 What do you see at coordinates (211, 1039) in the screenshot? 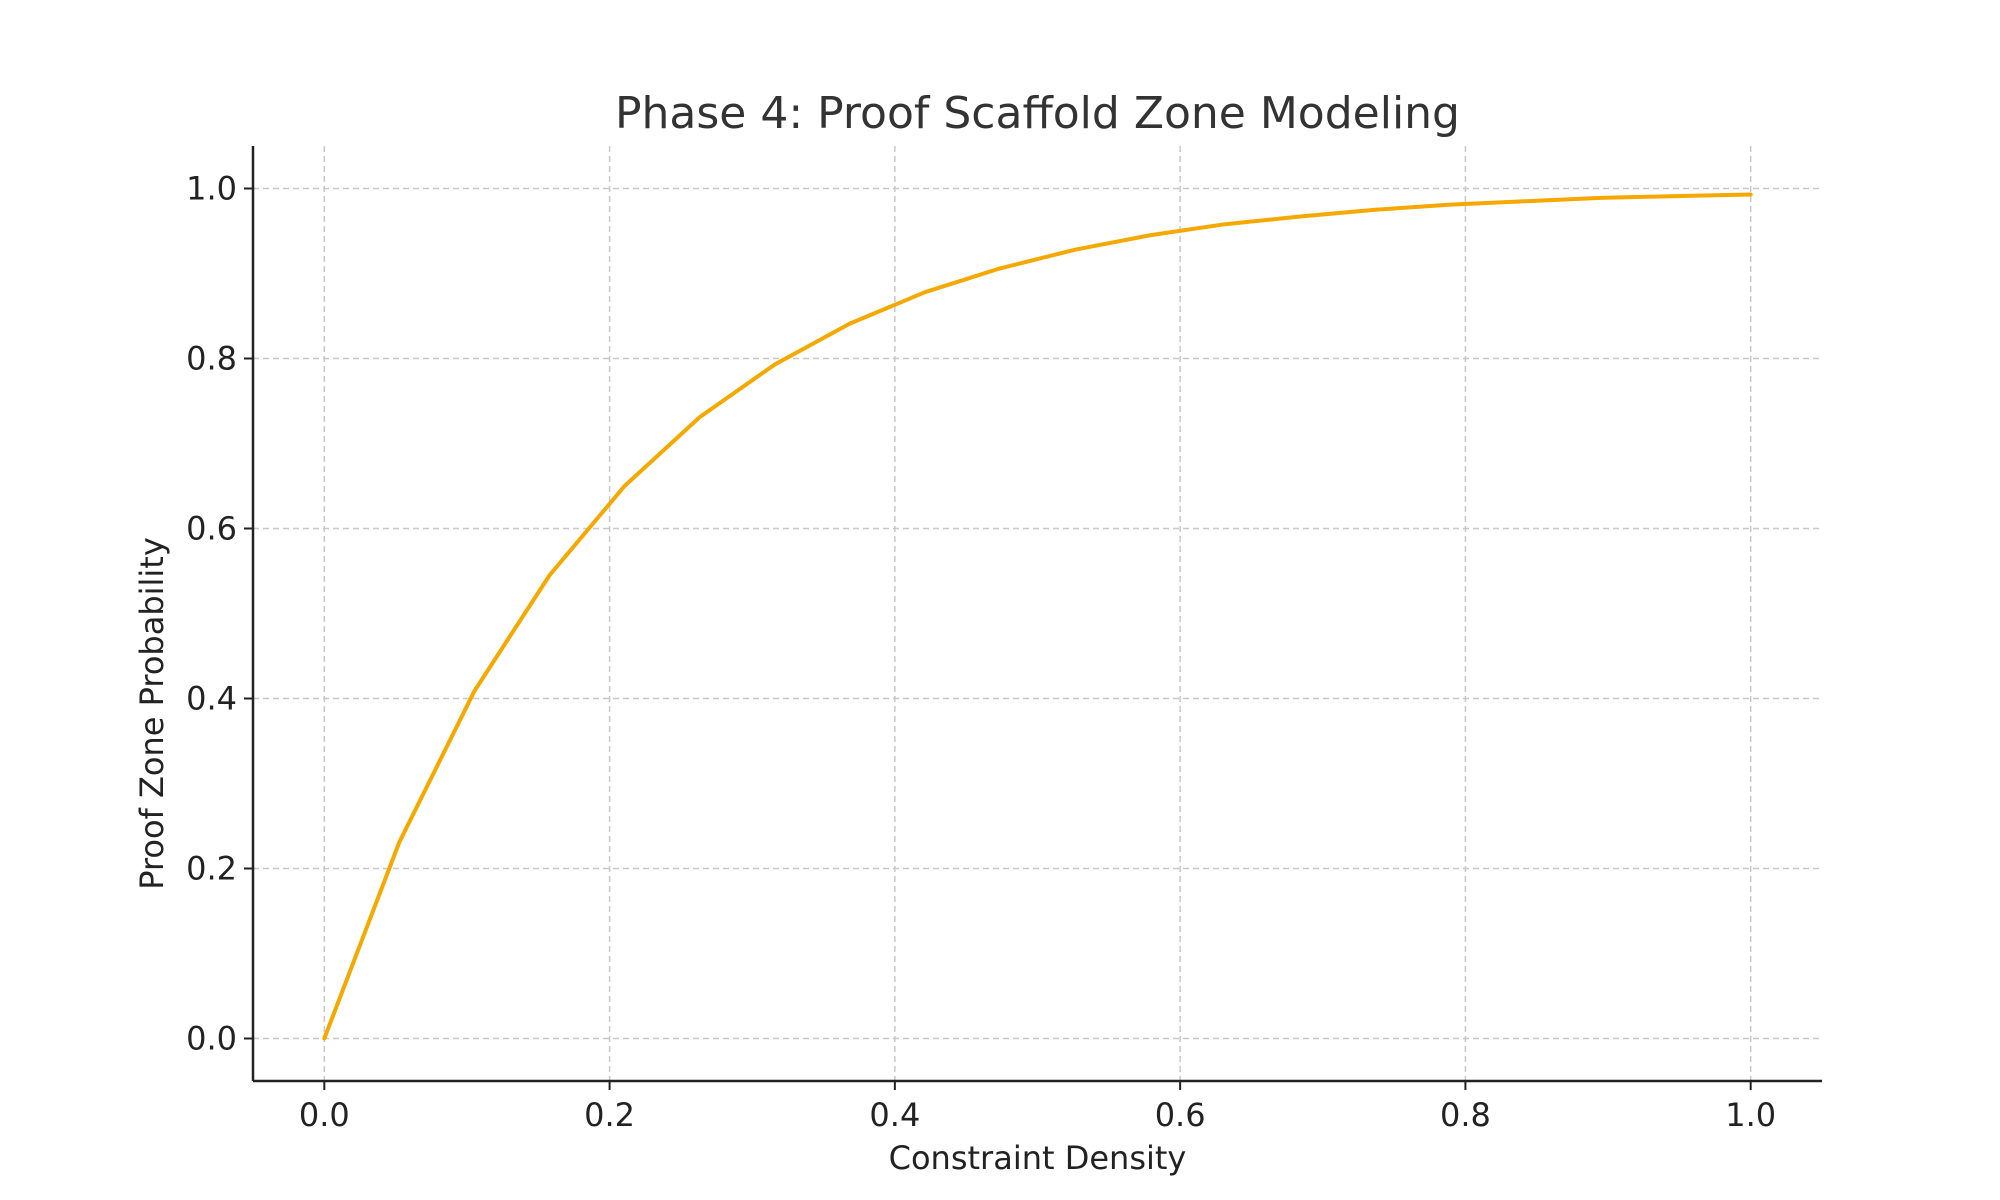
I see `y-tick-label: 0.0` at bounding box center [211, 1039].